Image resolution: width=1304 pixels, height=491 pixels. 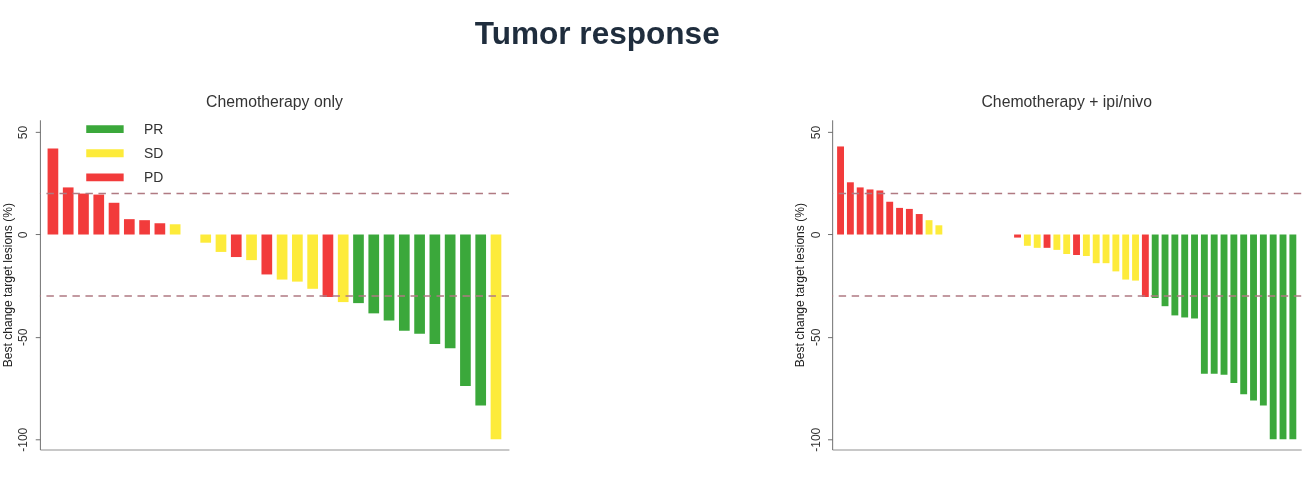 What do you see at coordinates (597, 32) in the screenshot?
I see `text: Tumor response` at bounding box center [597, 32].